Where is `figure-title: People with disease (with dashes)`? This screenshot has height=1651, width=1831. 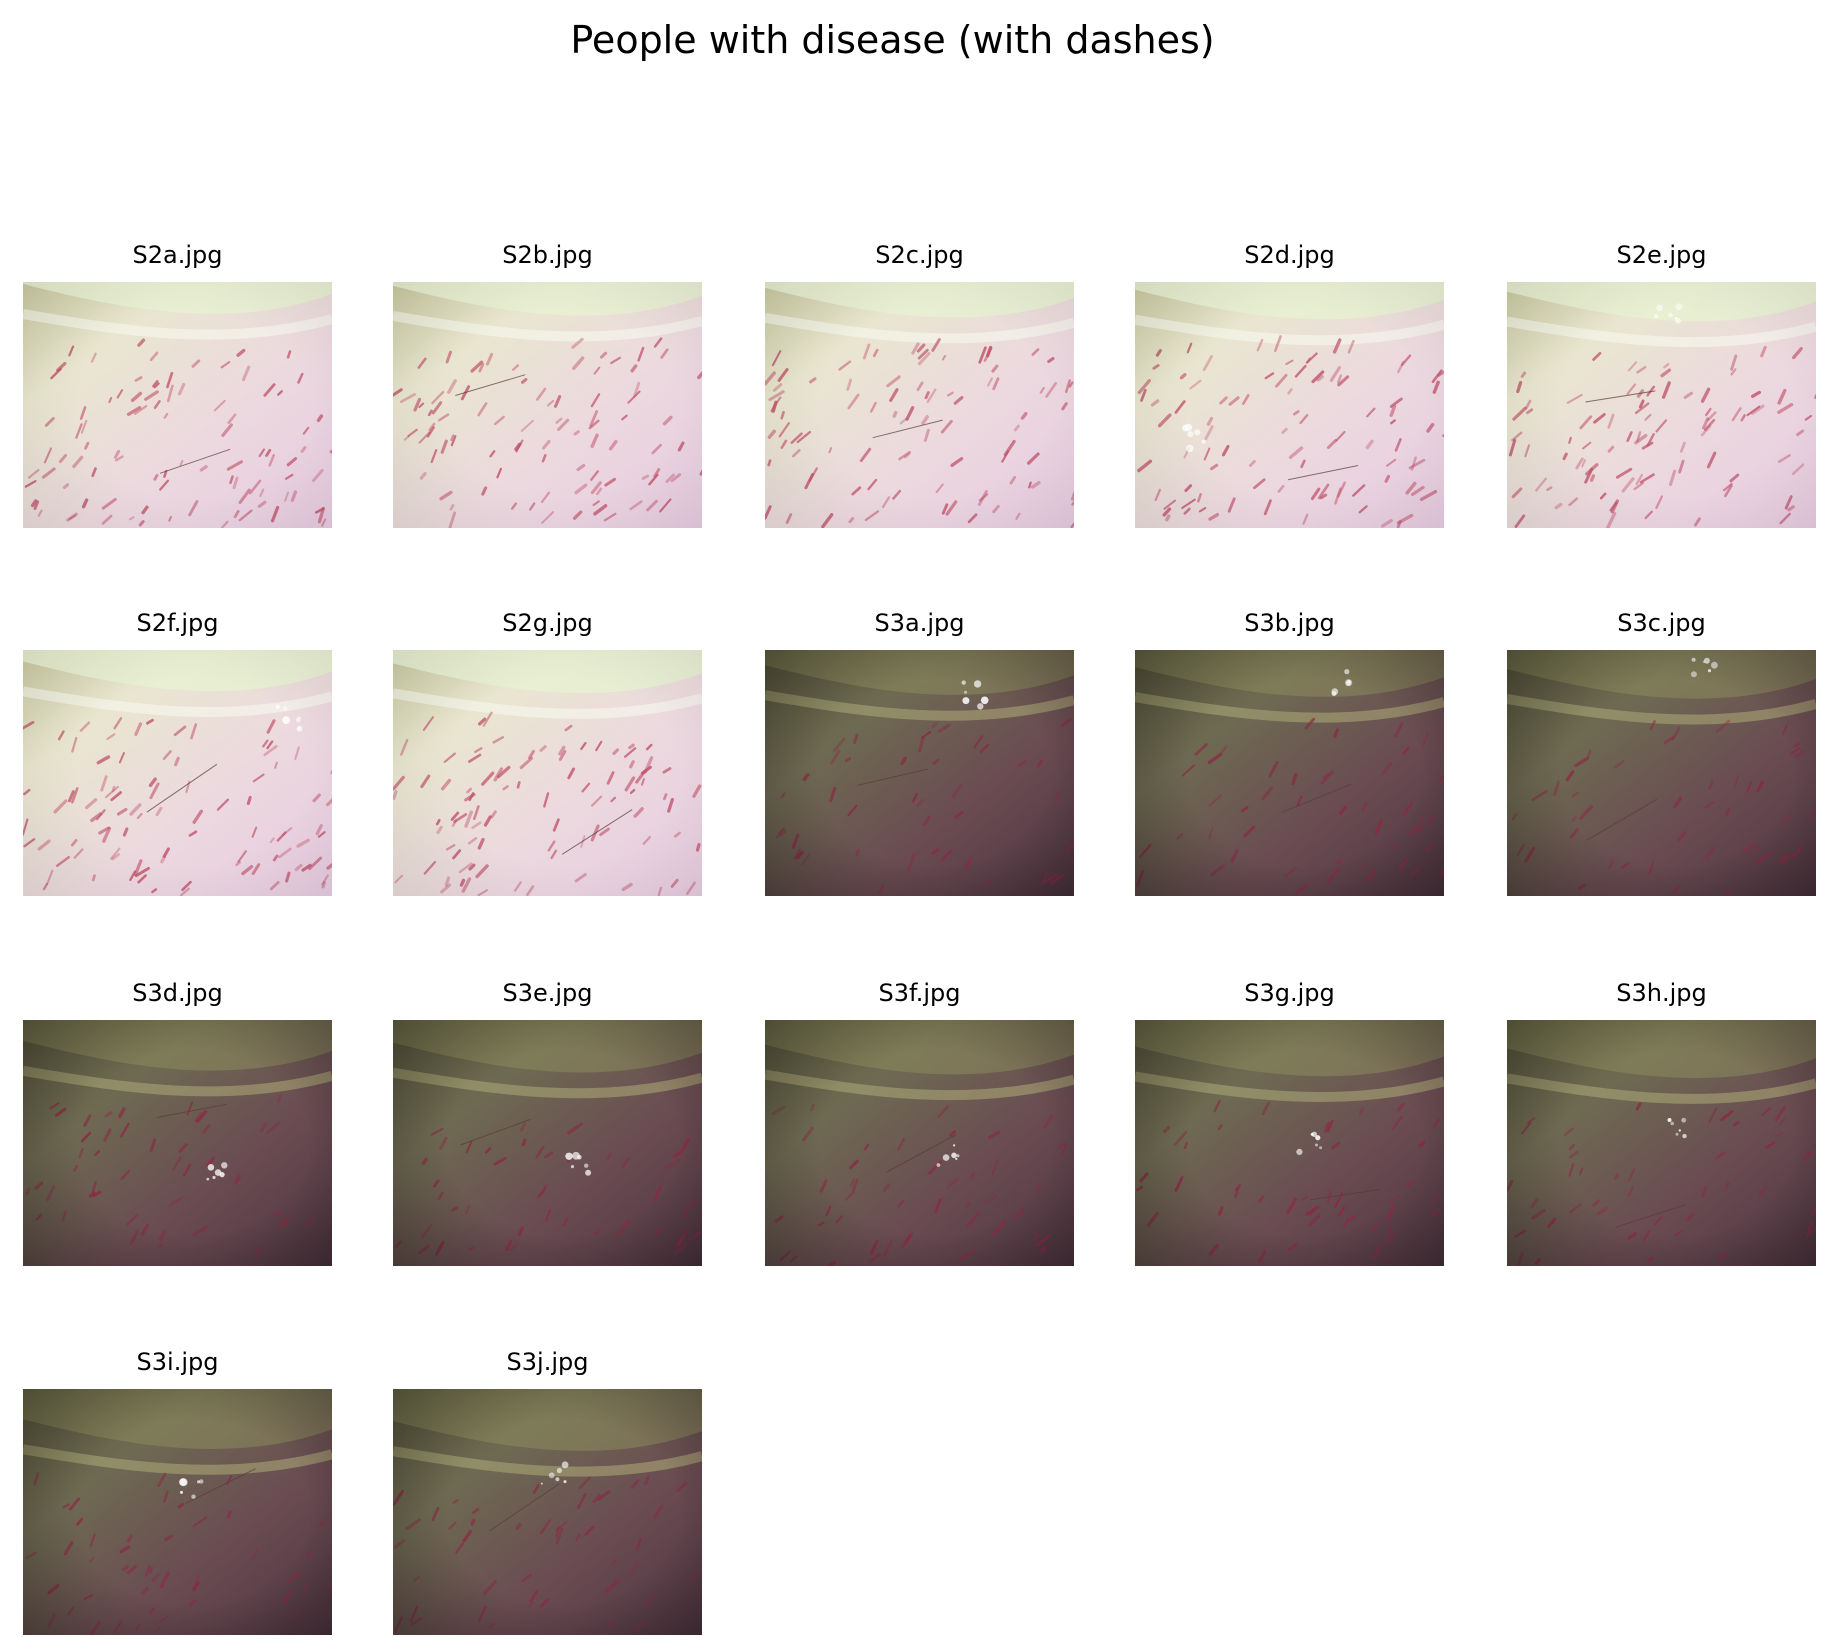
figure-title: People with disease (with dashes) is located at coordinates (892, 40).